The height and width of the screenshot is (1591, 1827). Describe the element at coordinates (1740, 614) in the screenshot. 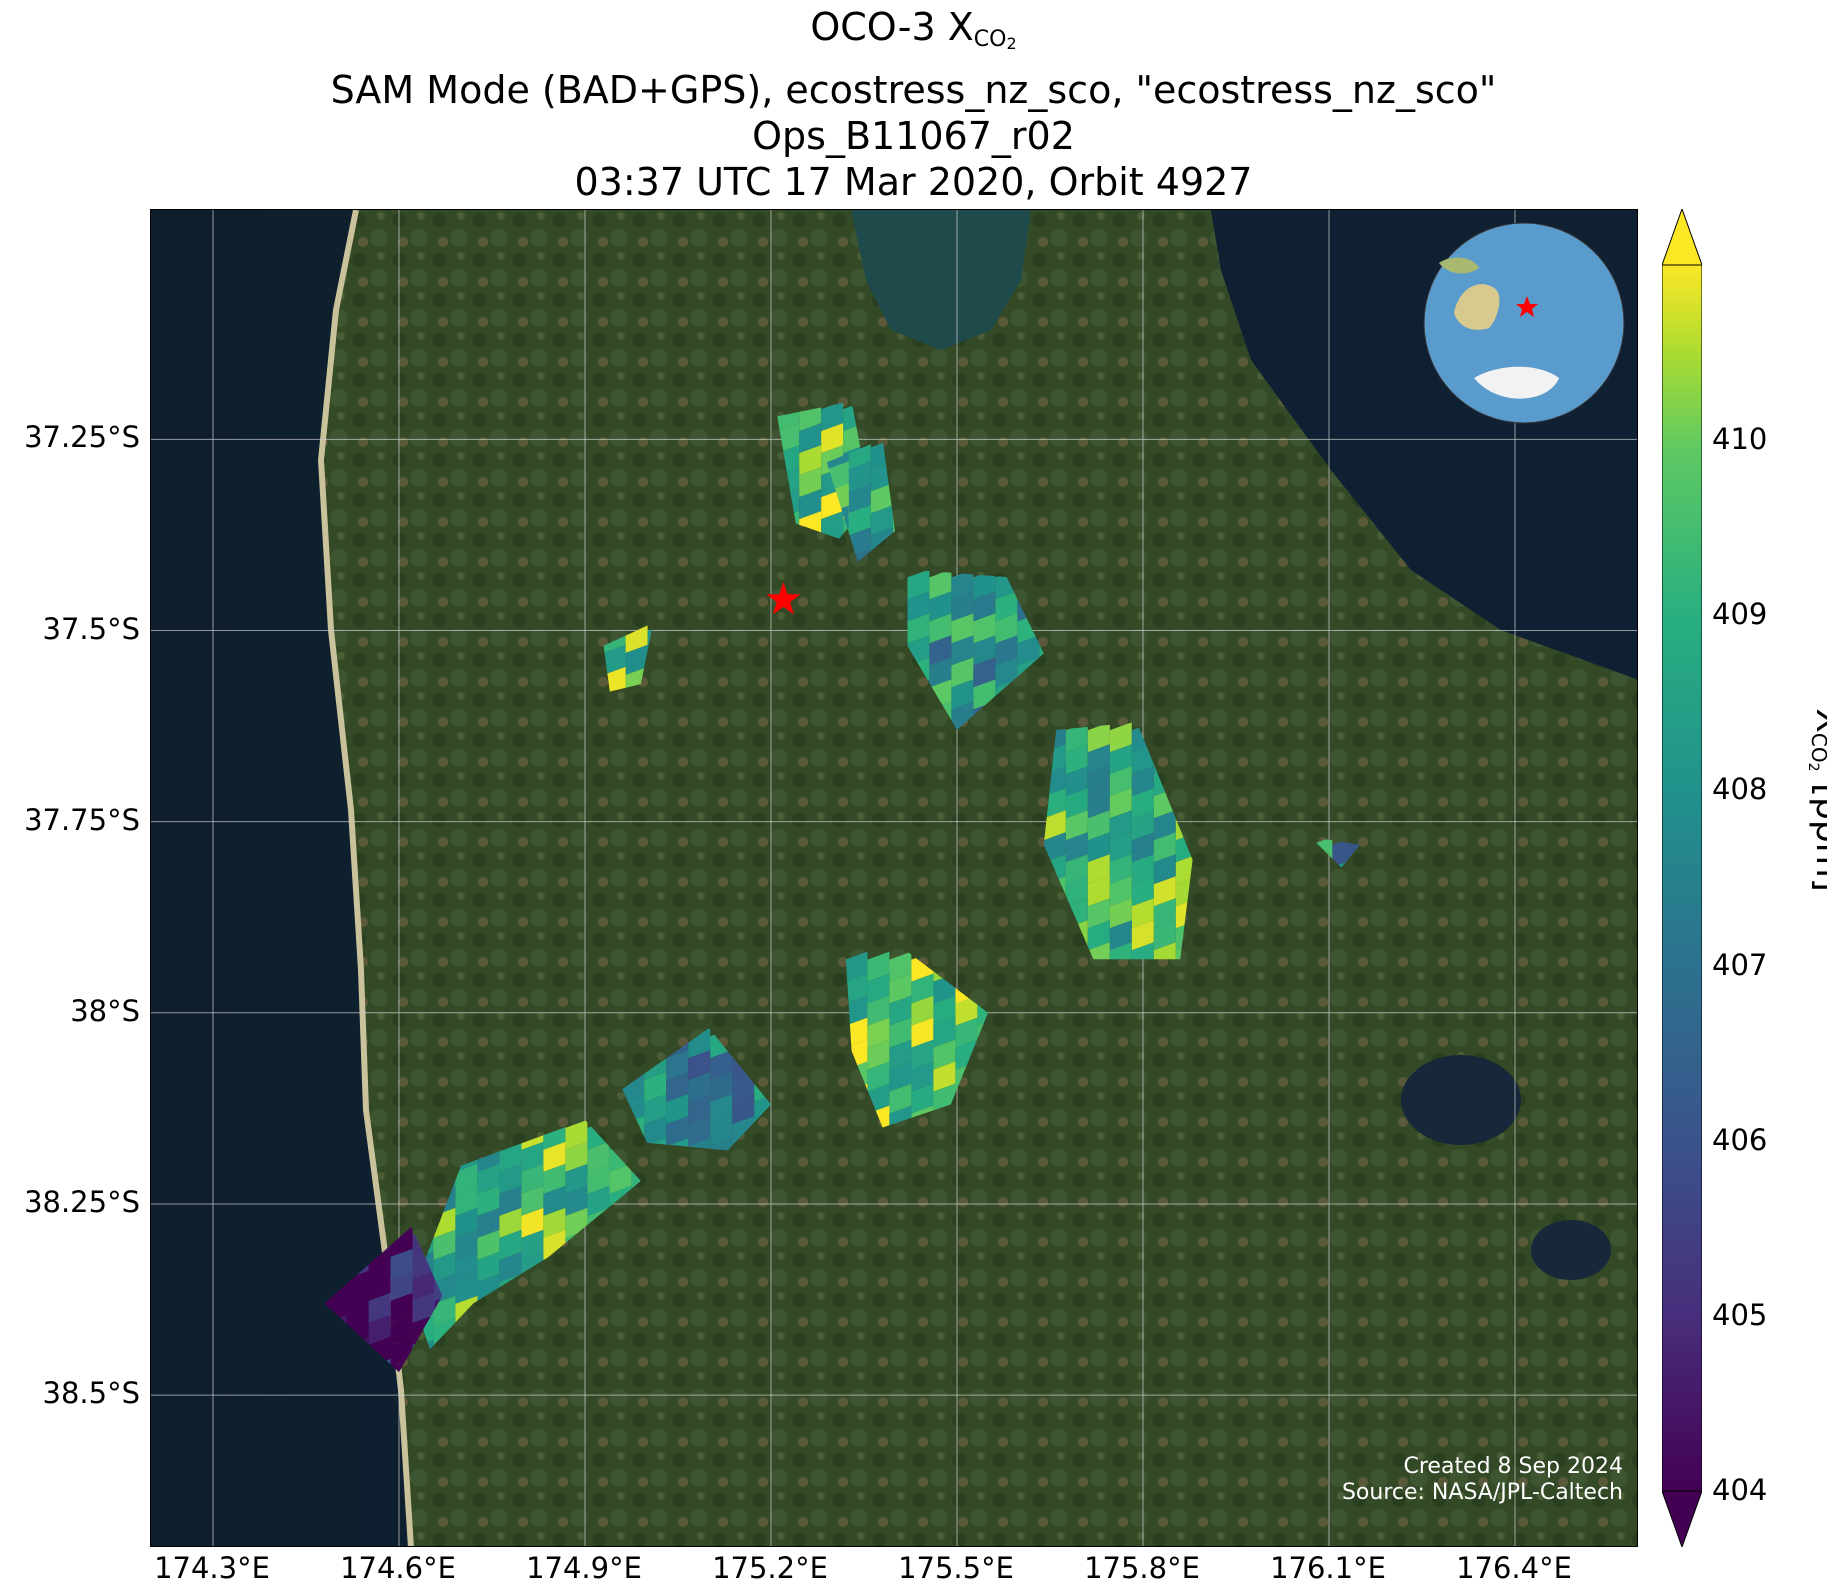

I see `colorbar-tick-label: 409` at that location.